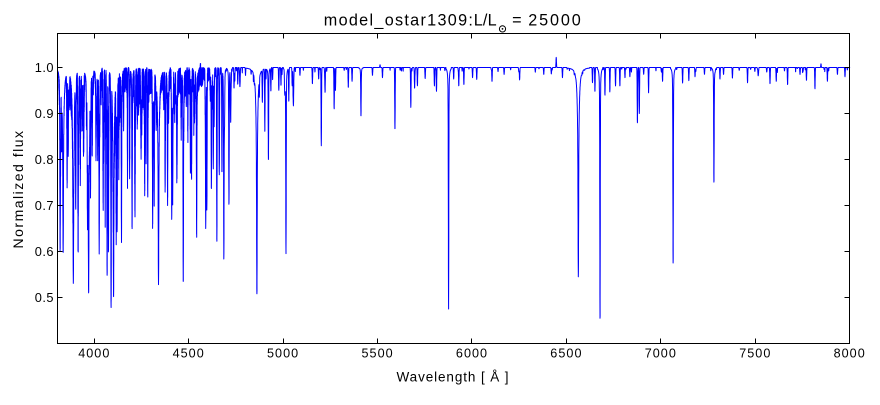  Describe the element at coordinates (44, 113) in the screenshot. I see `svg-text: 0.9` at that location.